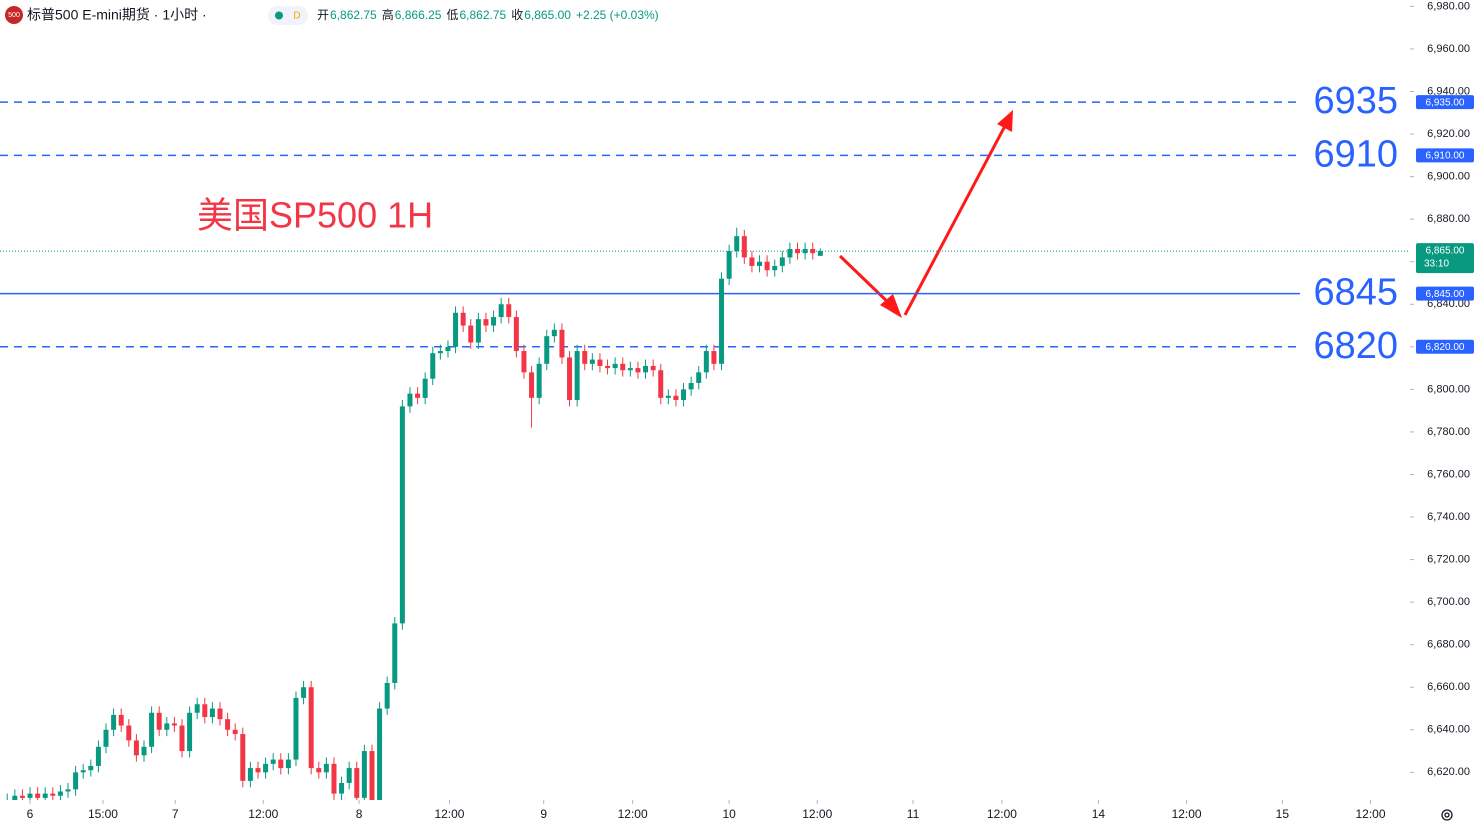 The image size is (1479, 839). Describe the element at coordinates (866, 281) in the screenshot. I see `arrow-down` at that location.